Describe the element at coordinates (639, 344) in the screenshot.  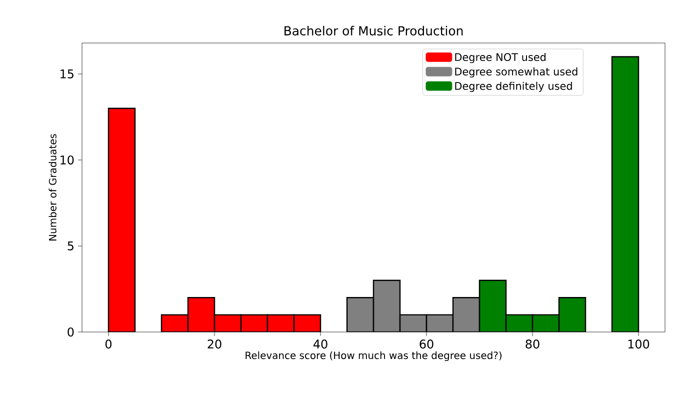
I see `x-tick-label: 100` at that location.